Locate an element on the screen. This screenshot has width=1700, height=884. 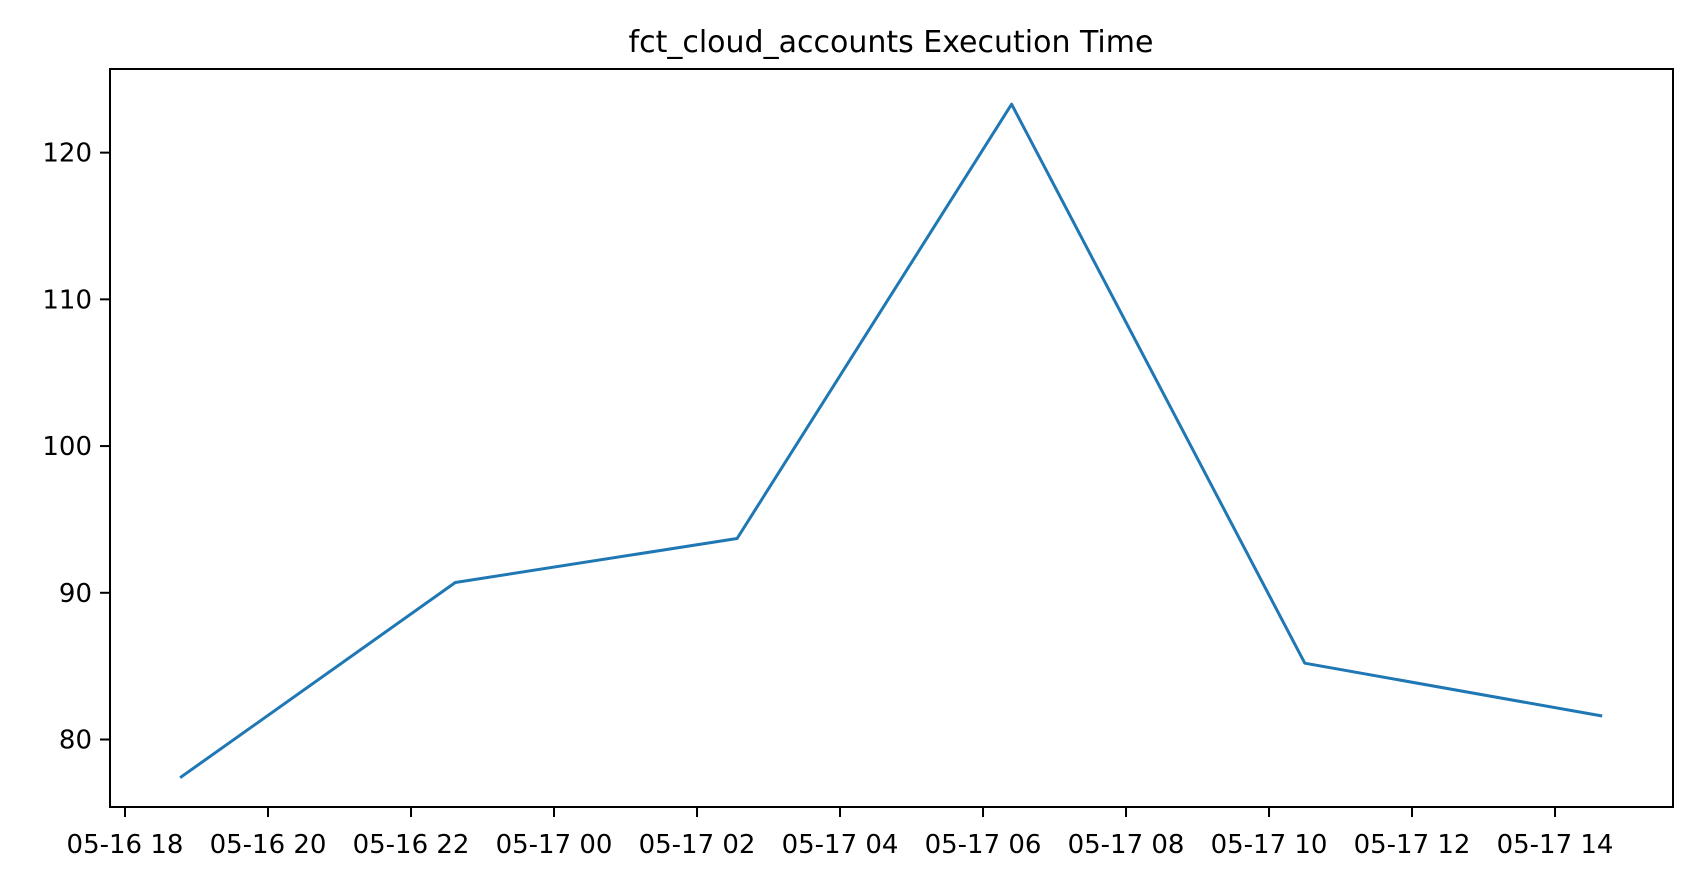
x-tick-label: 05-17 00 is located at coordinates (554, 845).